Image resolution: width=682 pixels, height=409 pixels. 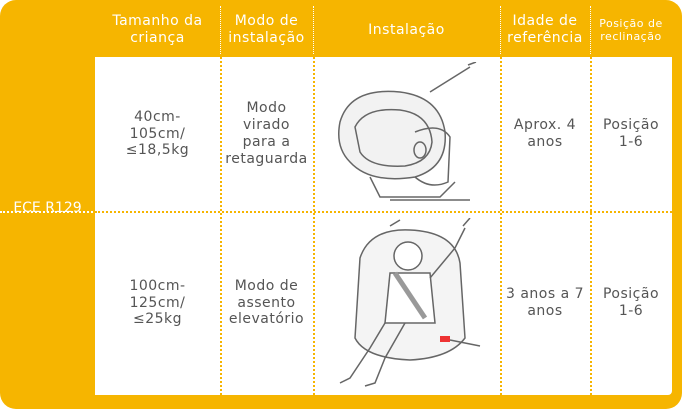 What do you see at coordinates (157, 319) in the screenshot?
I see `text-line: ≤25kg` at bounding box center [157, 319].